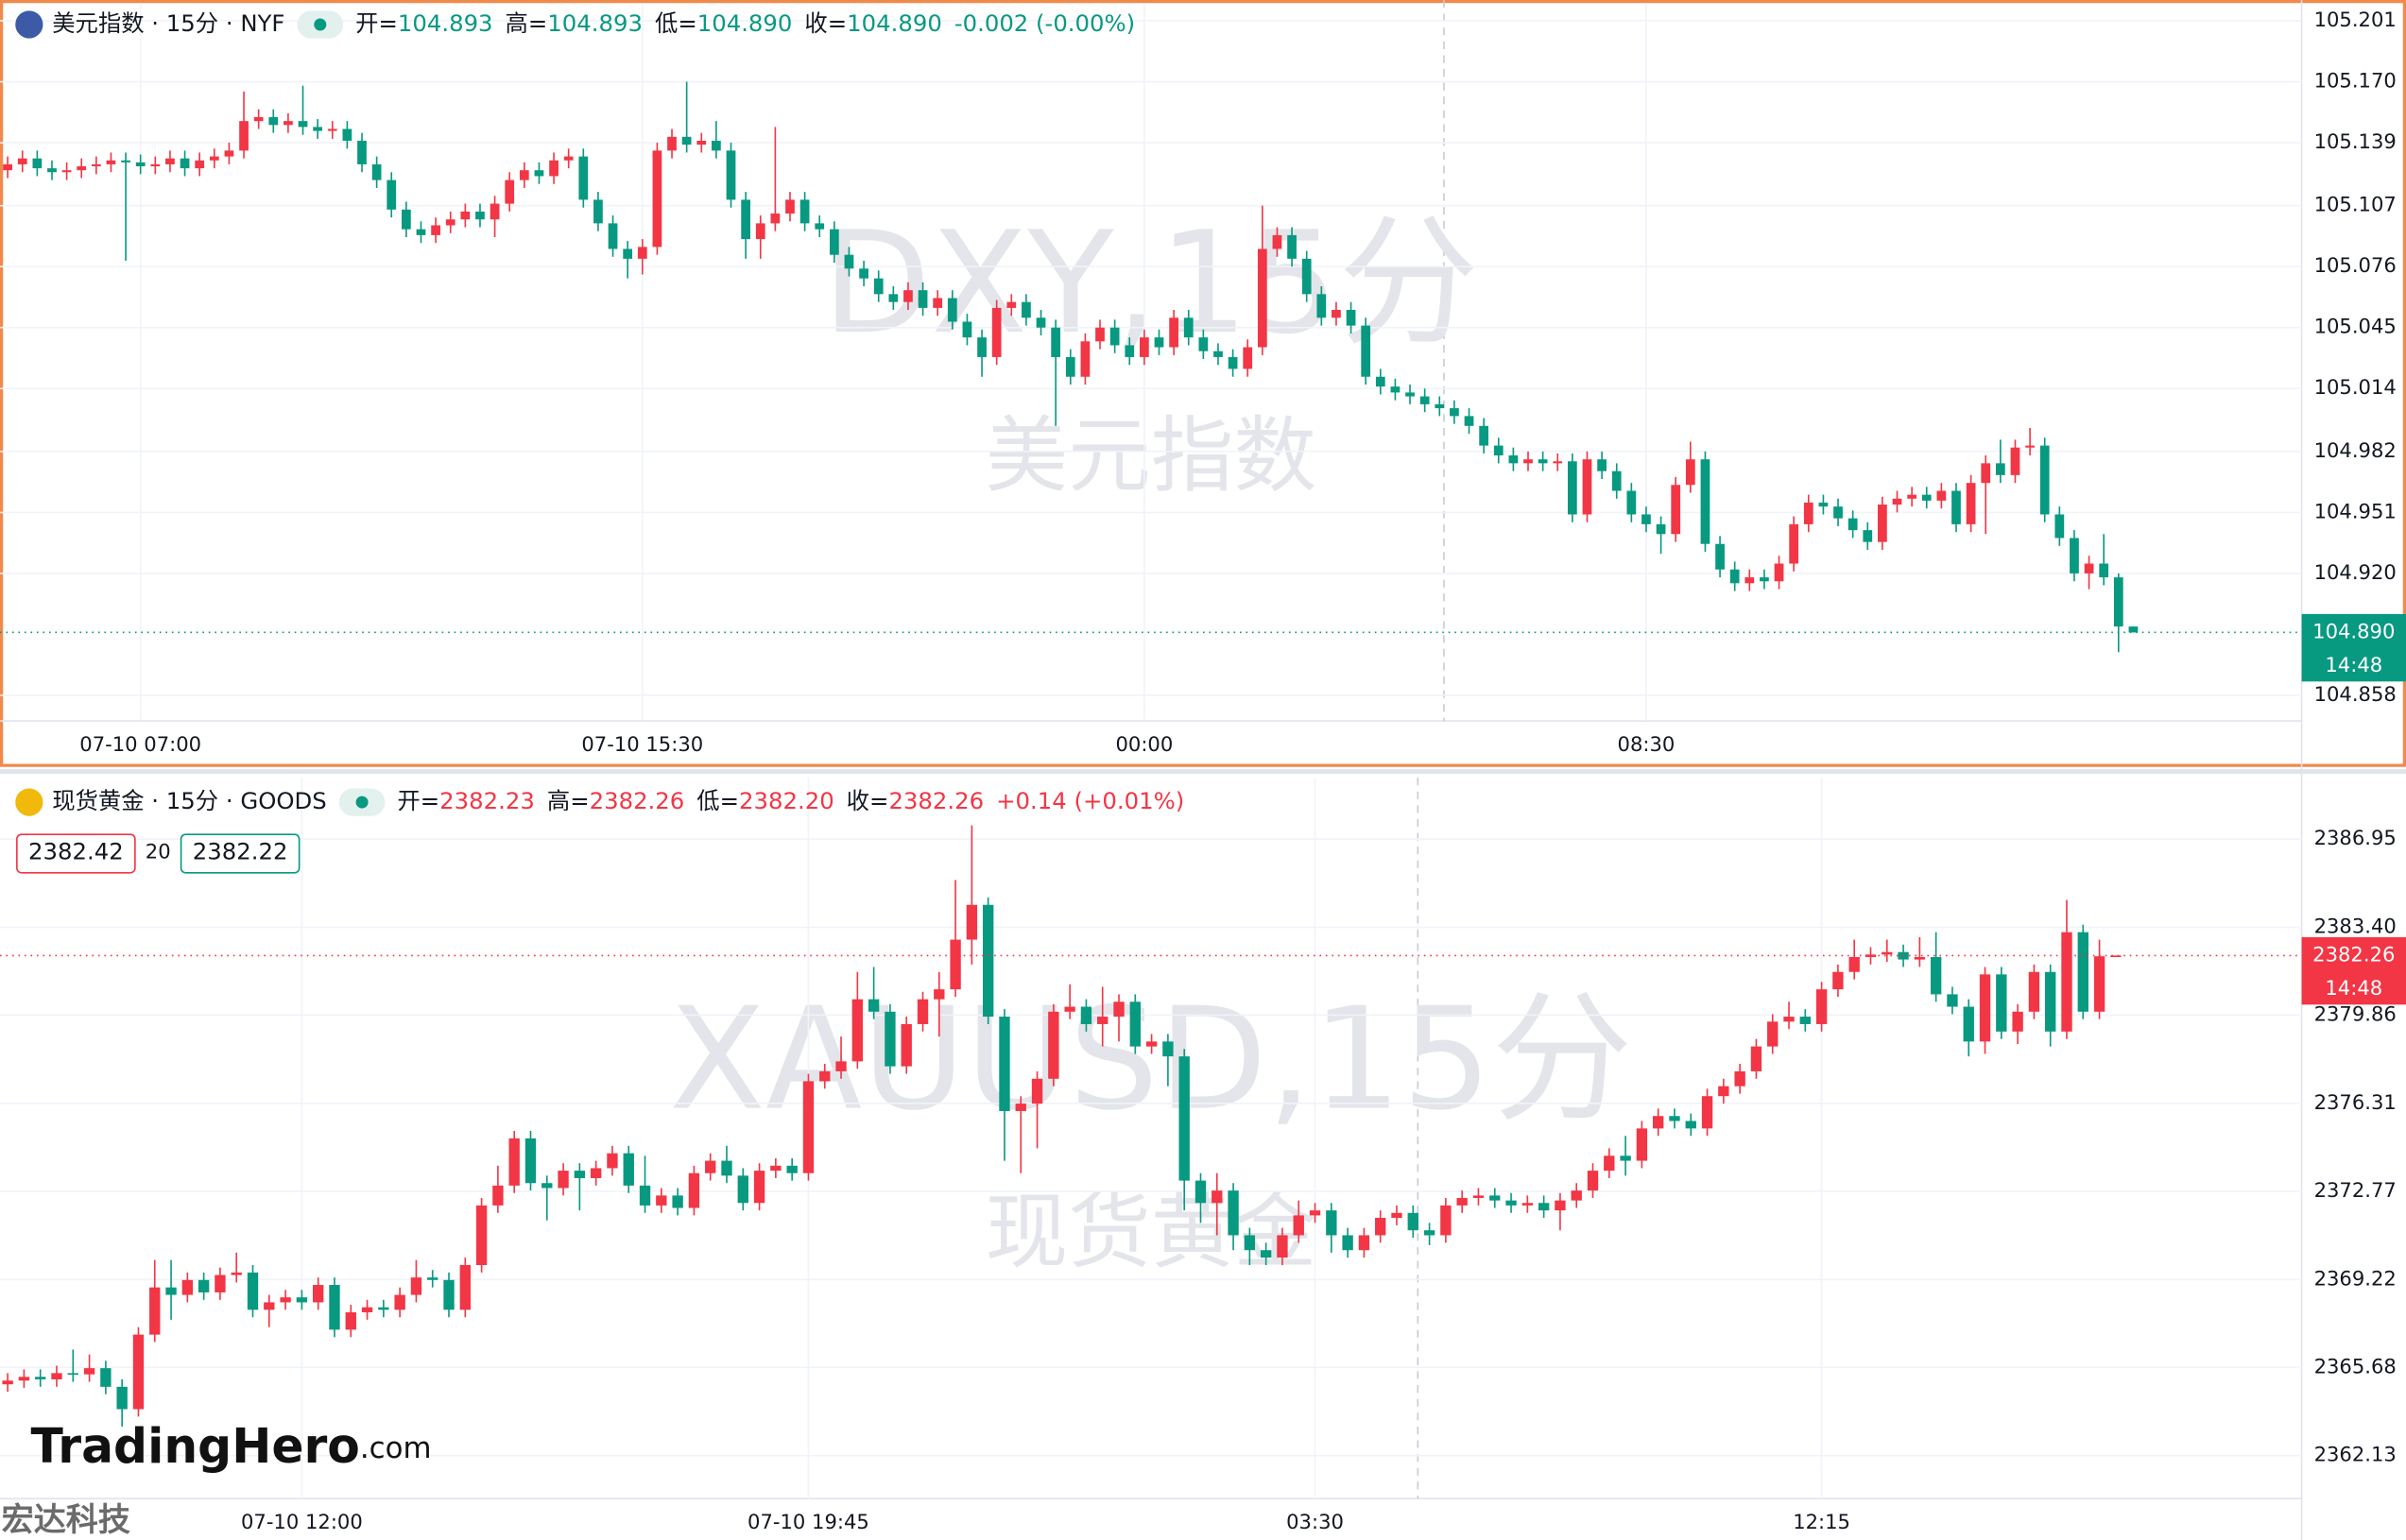  I want to click on header: 现货黄金 · 15分 · GOODS, so click(189, 801).